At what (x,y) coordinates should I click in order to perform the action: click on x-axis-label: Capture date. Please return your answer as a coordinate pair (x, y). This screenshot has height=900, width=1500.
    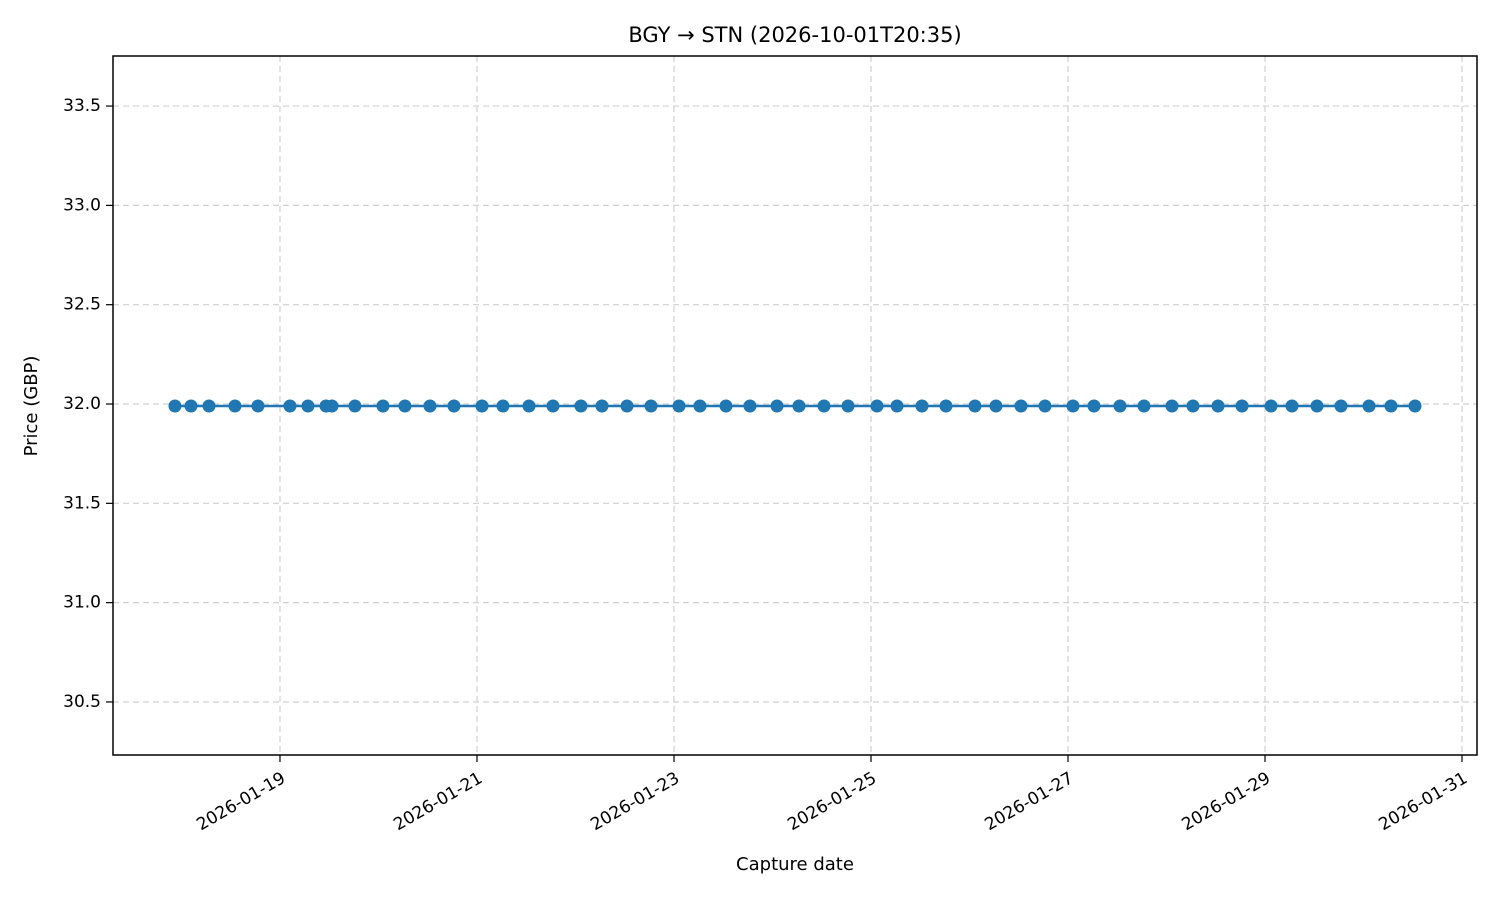
    Looking at the image, I should click on (795, 864).